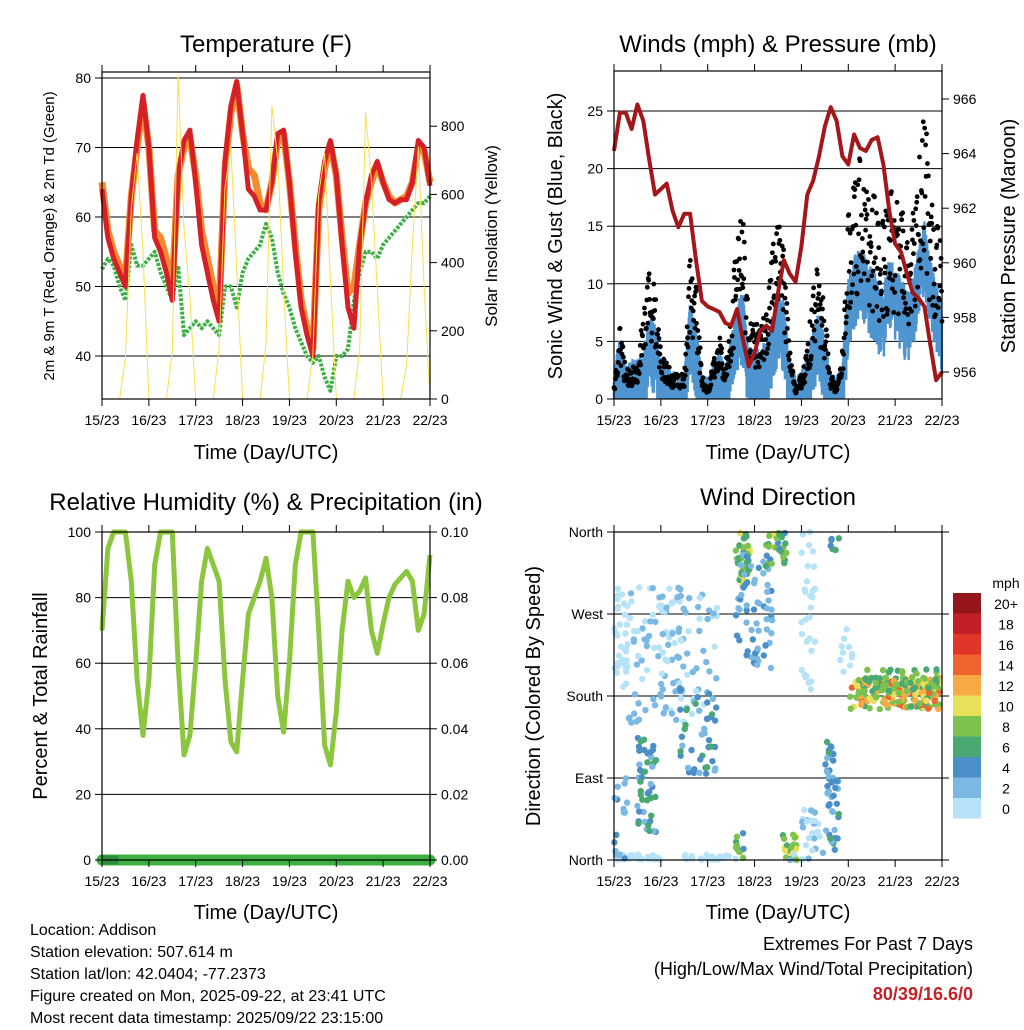 Image resolution: width=1024 pixels, height=1030 pixels. What do you see at coordinates (83, 78) in the screenshot?
I see `y-tick-label: 80` at bounding box center [83, 78].